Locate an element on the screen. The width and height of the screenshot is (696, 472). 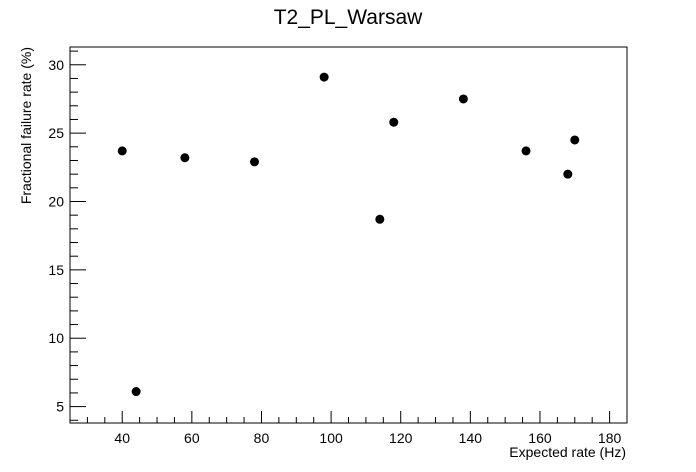
x-tick-label: 140 is located at coordinates (471, 438).